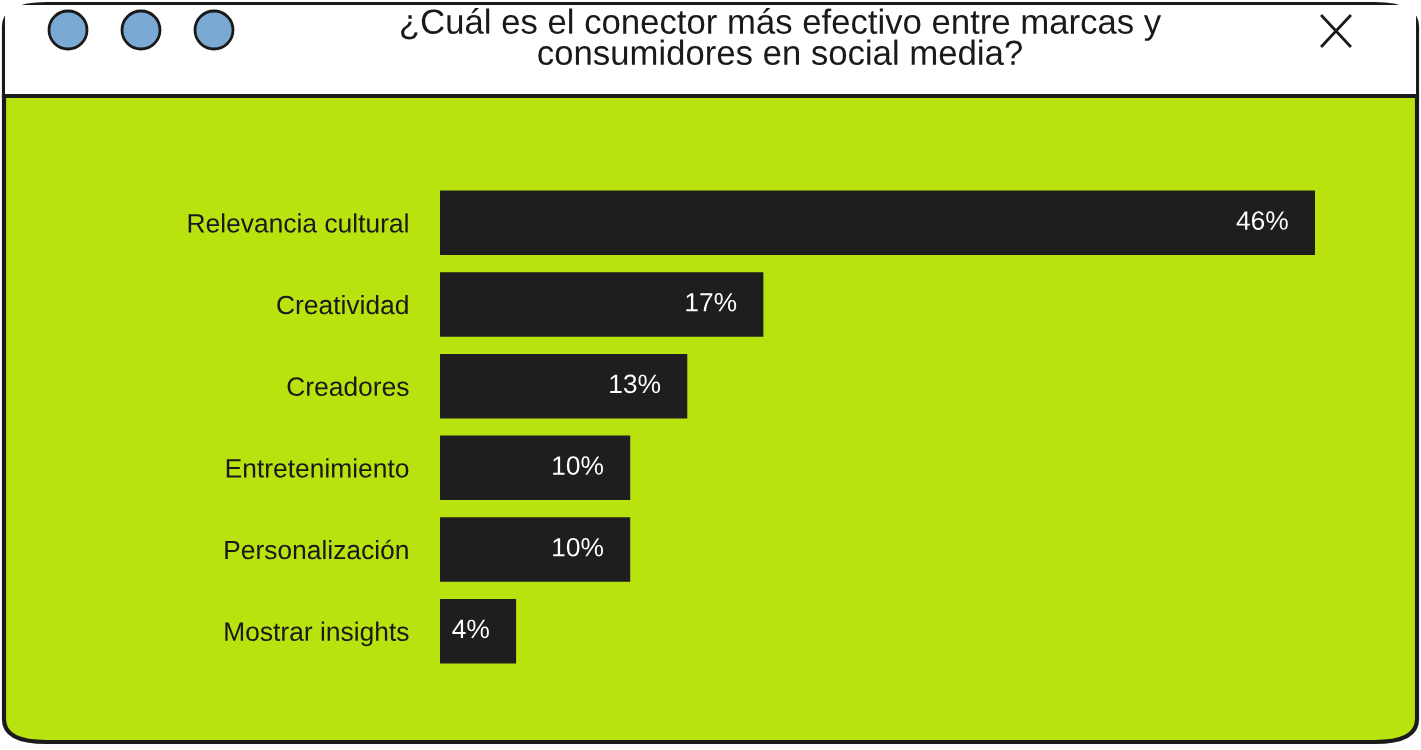  I want to click on y-tick-label: Mostrar insights, so click(317, 634).